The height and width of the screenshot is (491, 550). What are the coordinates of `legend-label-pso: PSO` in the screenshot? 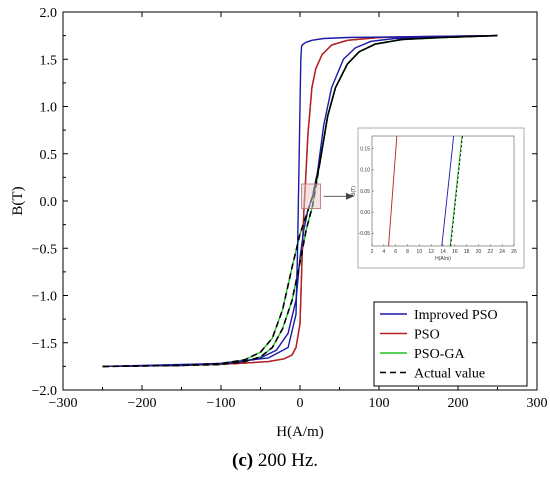 It's located at (427, 335).